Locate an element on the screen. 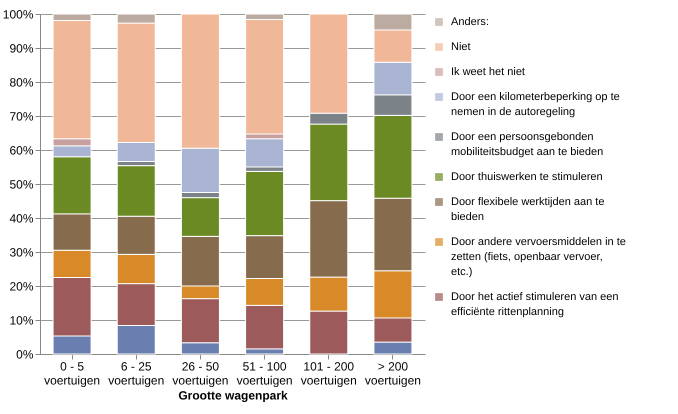 This screenshot has height=414, width=678. y-tick-label: 90% is located at coordinates (21, 49).